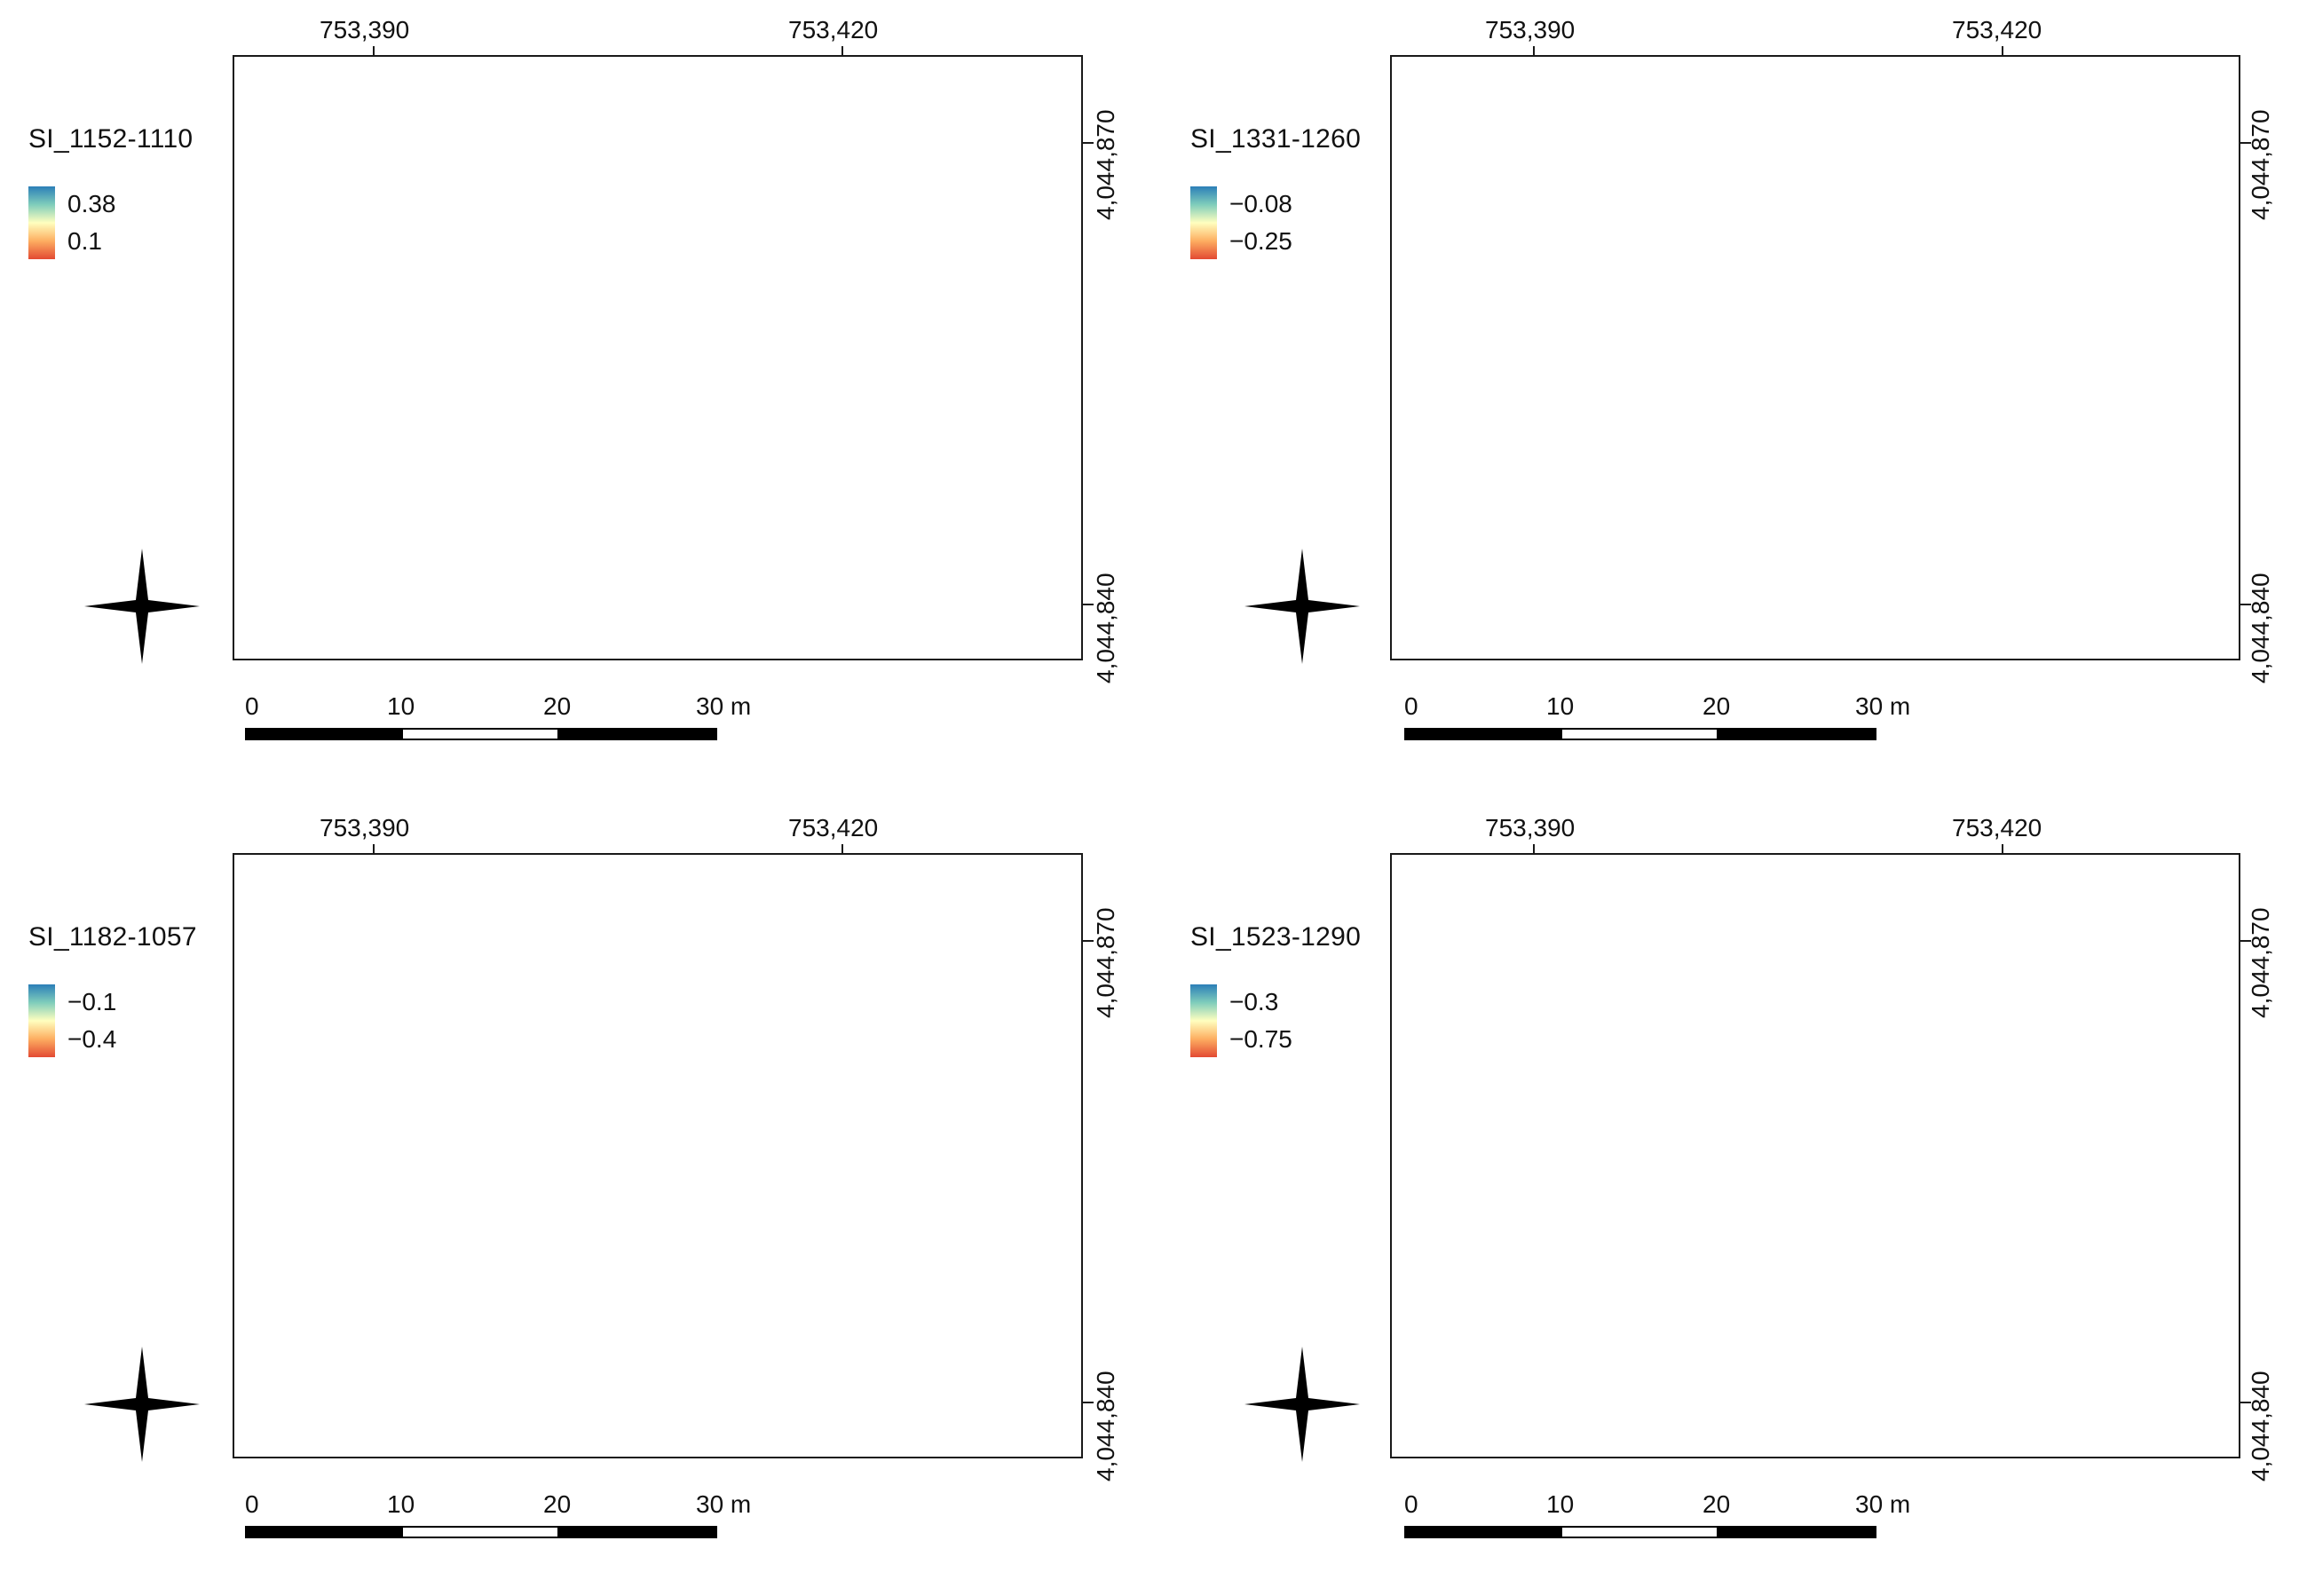 The width and height of the screenshot is (2299, 1596). What do you see at coordinates (1276, 139) in the screenshot?
I see `index-title: SI_1331-1260` at bounding box center [1276, 139].